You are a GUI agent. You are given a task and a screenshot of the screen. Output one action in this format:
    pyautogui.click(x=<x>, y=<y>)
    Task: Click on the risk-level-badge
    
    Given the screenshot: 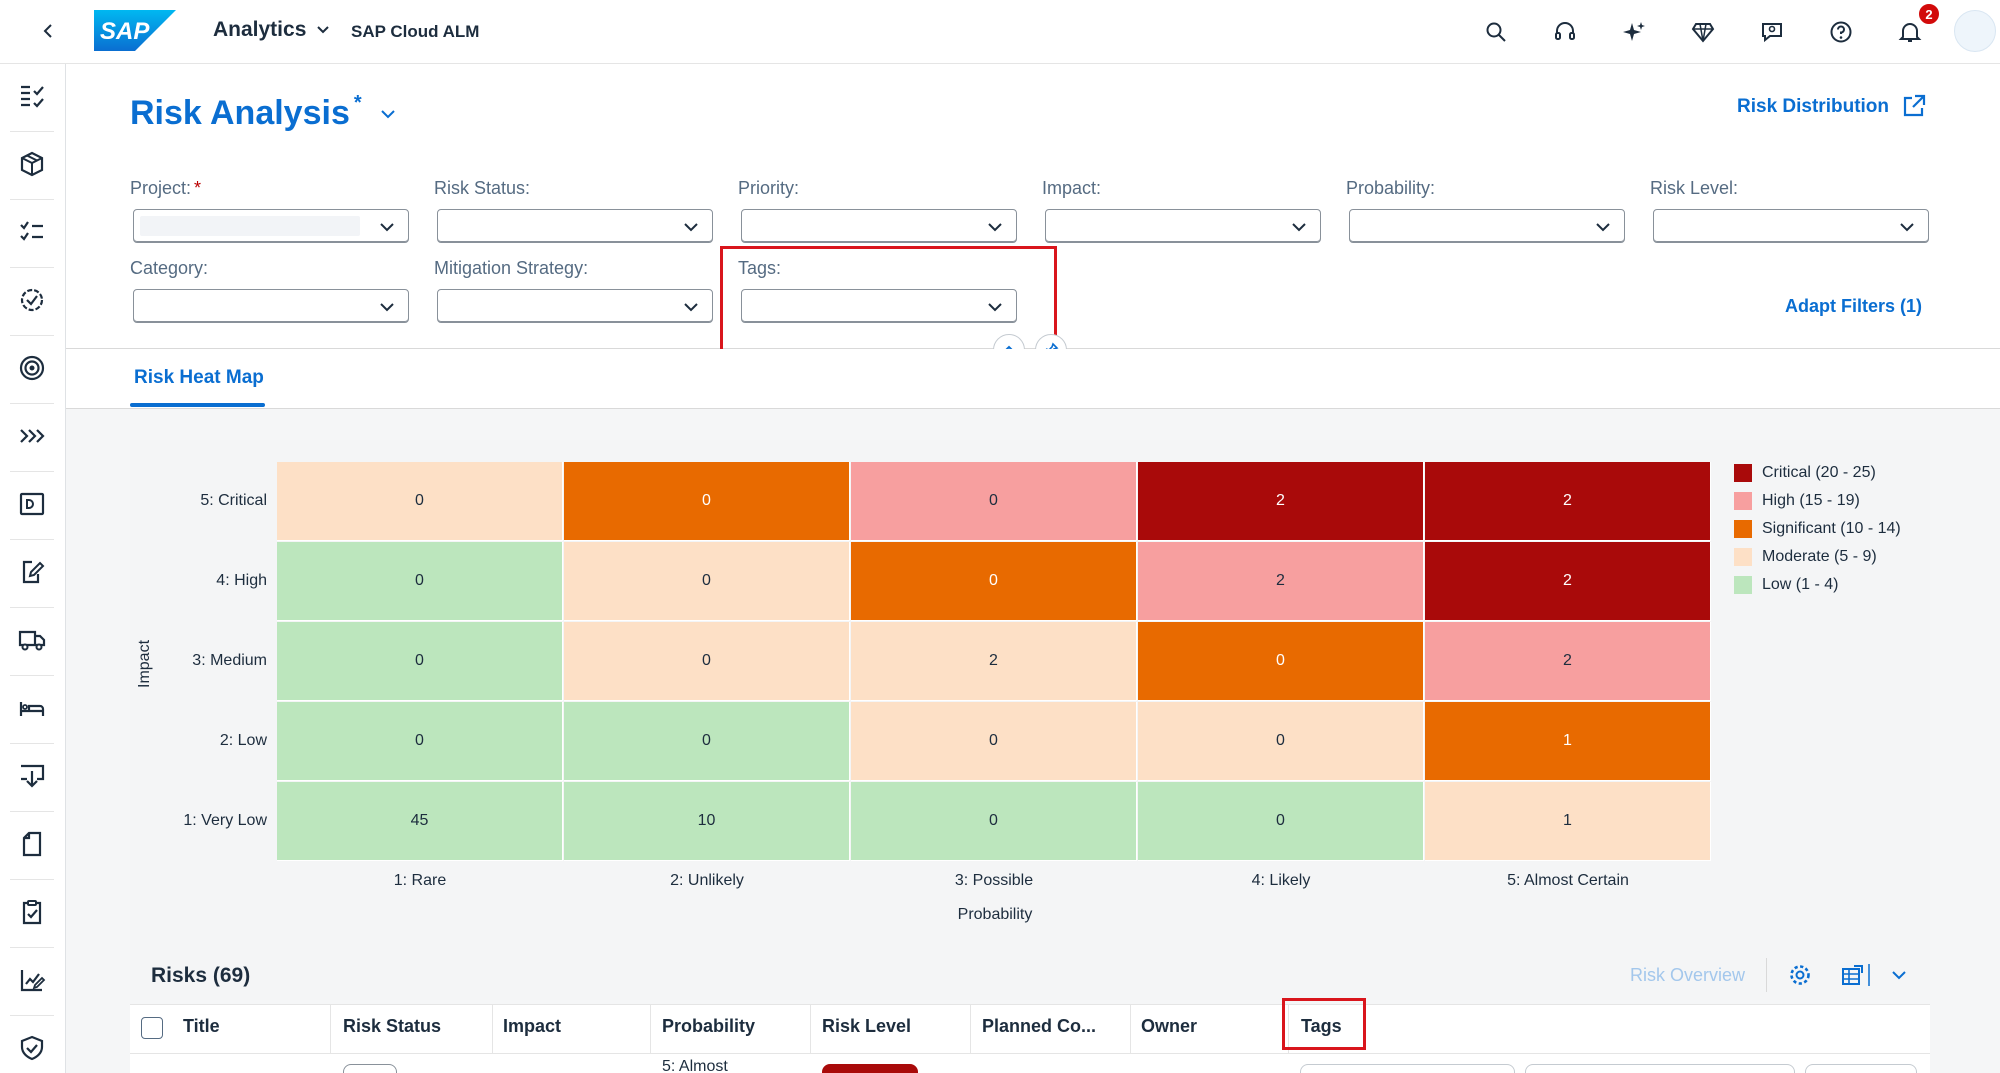 What is the action you would take?
    pyautogui.click(x=870, y=1068)
    